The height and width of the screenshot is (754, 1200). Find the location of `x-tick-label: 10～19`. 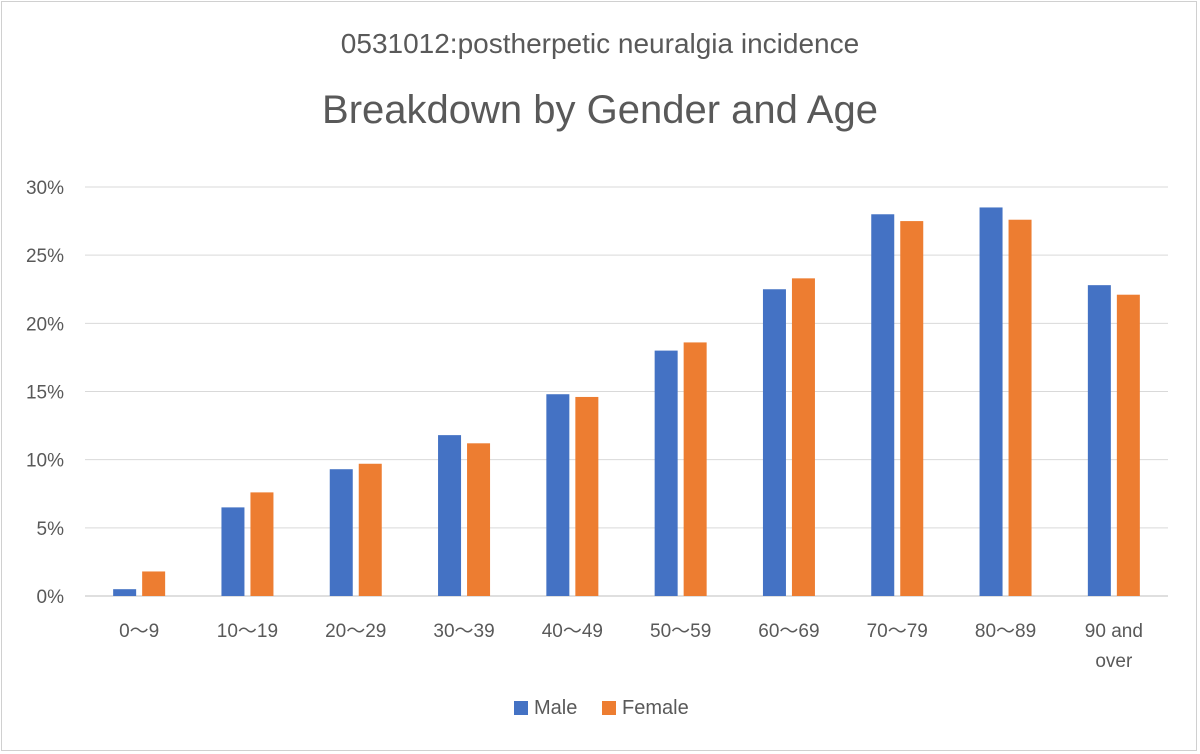

x-tick-label: 10～19 is located at coordinates (247, 631).